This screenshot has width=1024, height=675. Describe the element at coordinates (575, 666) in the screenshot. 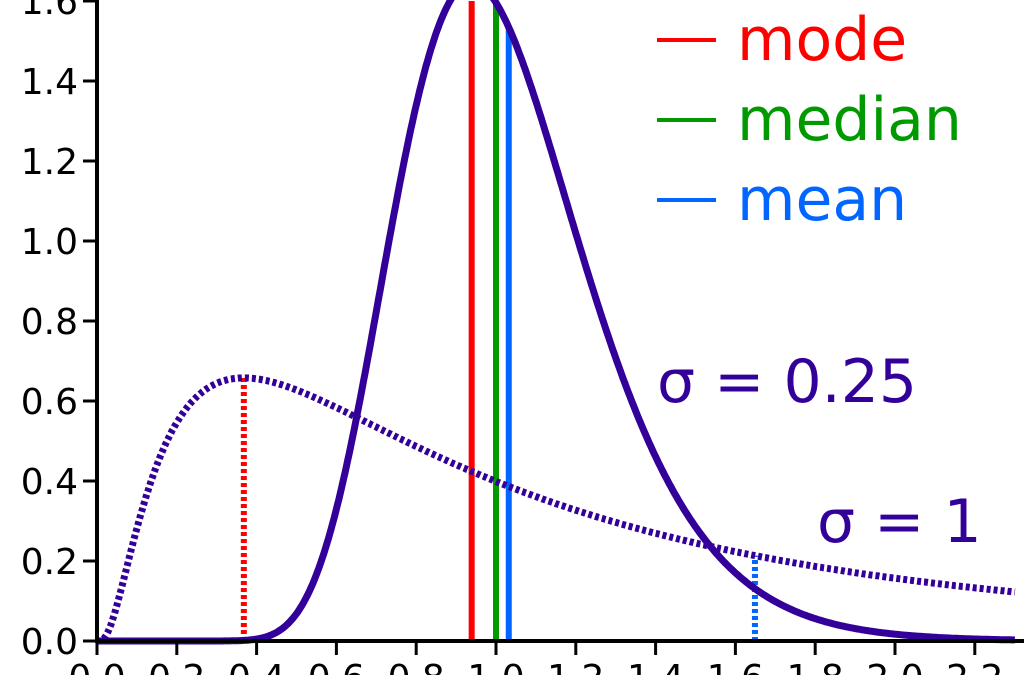

I see `x-tick-label: 1.2` at that location.